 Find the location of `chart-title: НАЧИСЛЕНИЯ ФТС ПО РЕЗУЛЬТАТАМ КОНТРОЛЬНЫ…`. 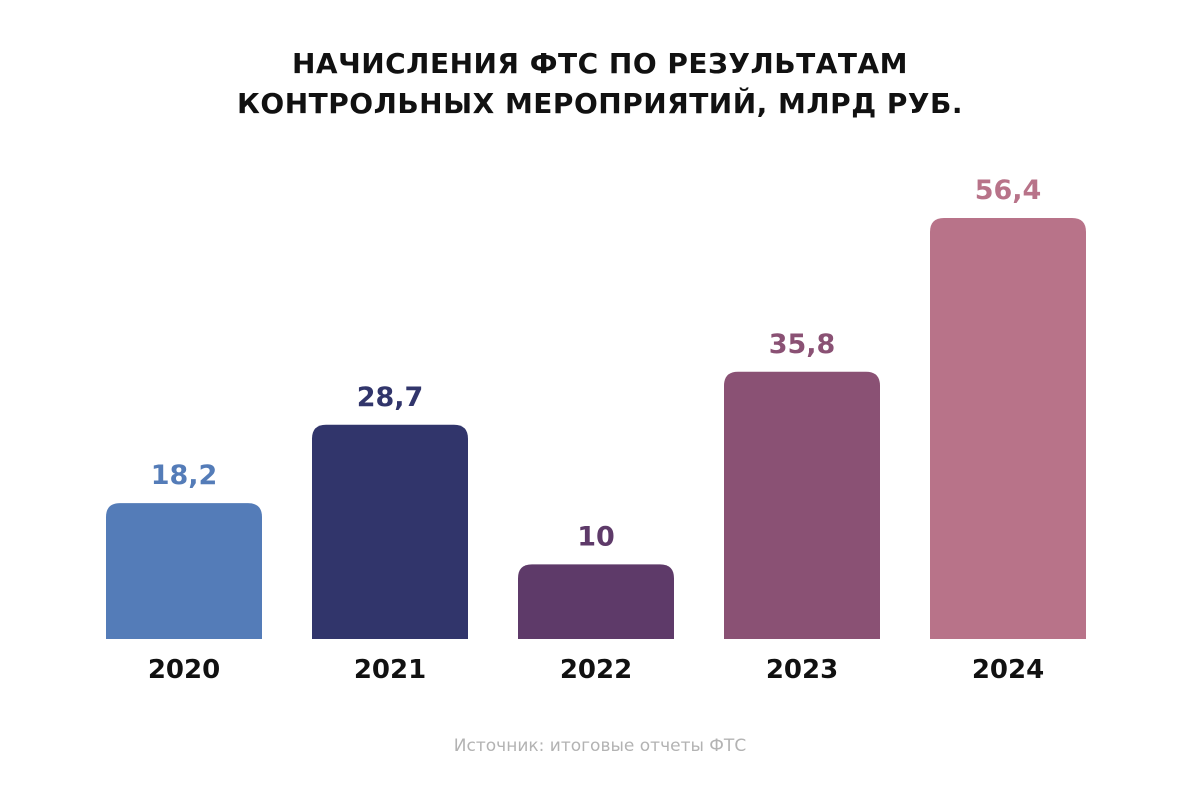

chart-title: НАЧИСЛЕНИЯ ФТС ПО РЕЗУЛЬТАТАМ КОНТРОЛЬНЫ… is located at coordinates (600, 84).